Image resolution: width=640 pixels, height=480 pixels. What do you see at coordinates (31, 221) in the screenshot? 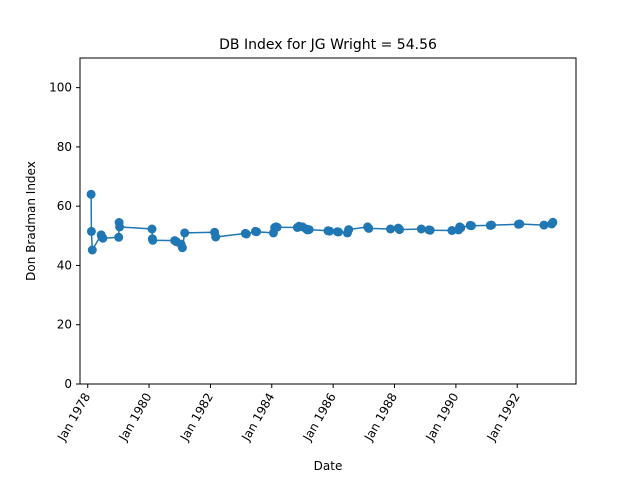
I see `y-axis-label: Don Bradman Index` at bounding box center [31, 221].